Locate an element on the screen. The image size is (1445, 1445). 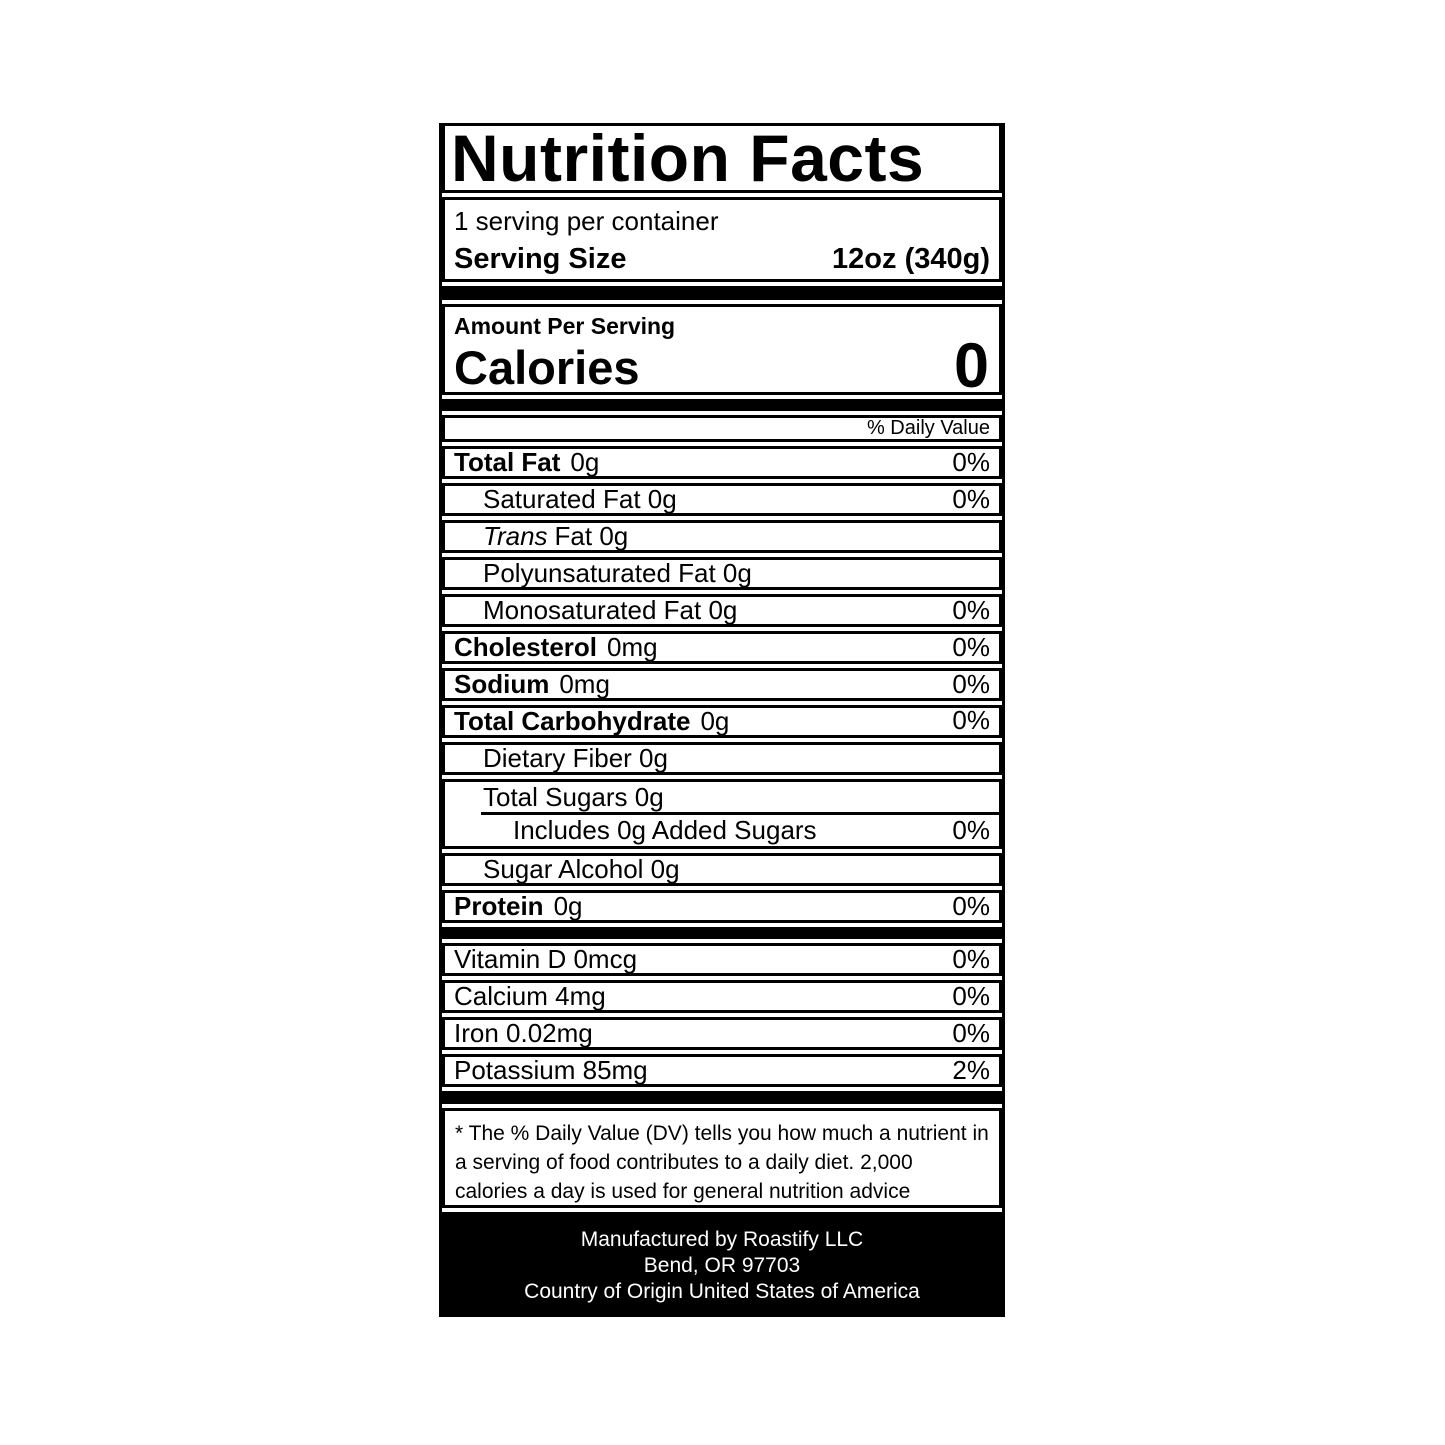
manufacturer-line: Manufactured by Roastify LLC is located at coordinates (722, 1239).